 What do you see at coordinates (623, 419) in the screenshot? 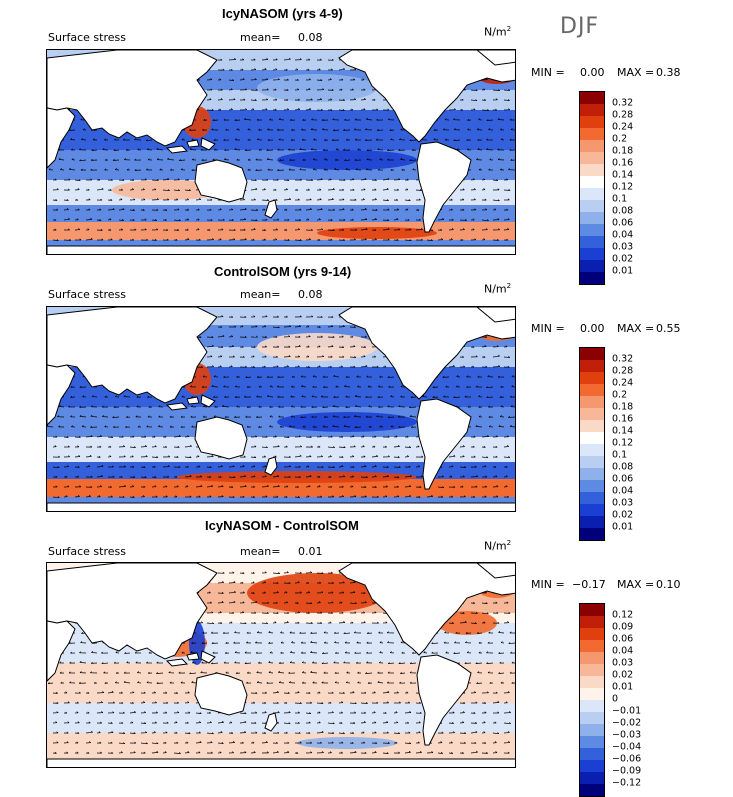
I see `colorbar-tick-label: 0.16` at bounding box center [623, 419].